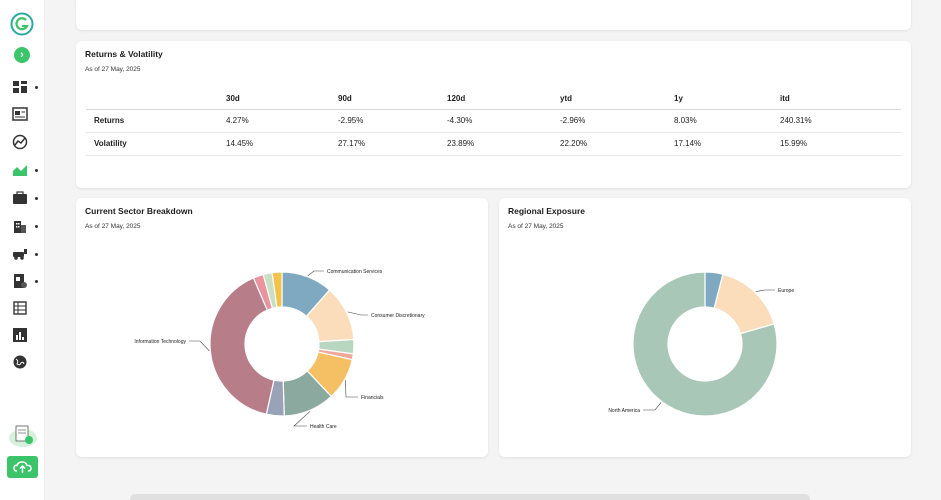  I want to click on sidebar-item-portfolio, so click(27, 199).